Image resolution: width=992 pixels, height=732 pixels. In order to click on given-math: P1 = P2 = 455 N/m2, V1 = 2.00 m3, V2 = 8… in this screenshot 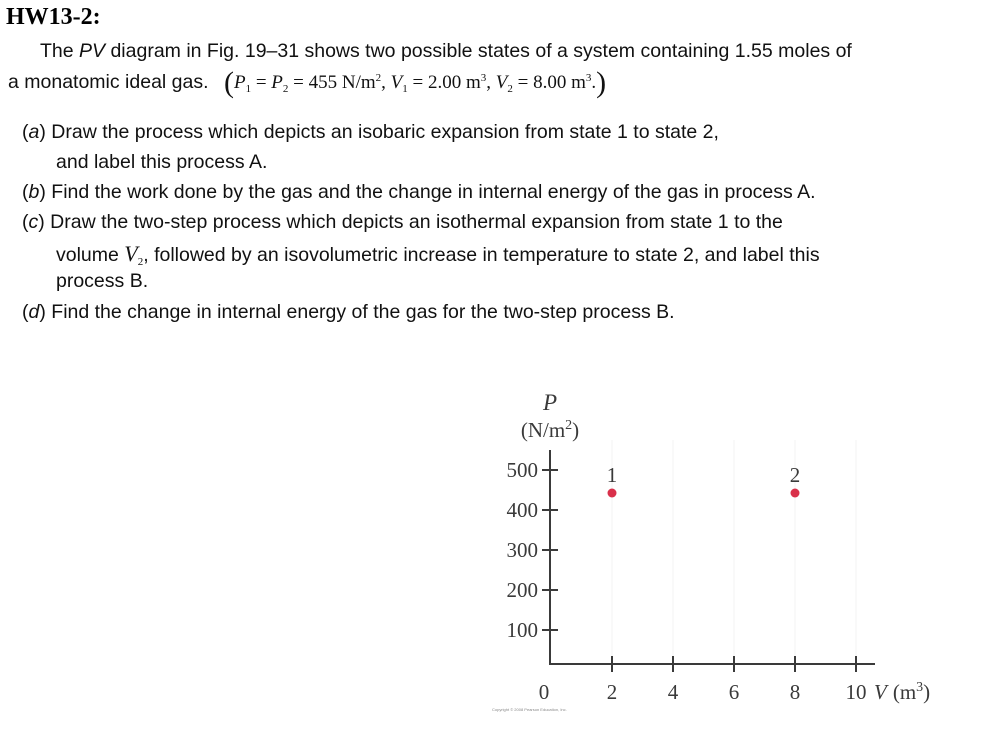, I will do `click(415, 83)`.